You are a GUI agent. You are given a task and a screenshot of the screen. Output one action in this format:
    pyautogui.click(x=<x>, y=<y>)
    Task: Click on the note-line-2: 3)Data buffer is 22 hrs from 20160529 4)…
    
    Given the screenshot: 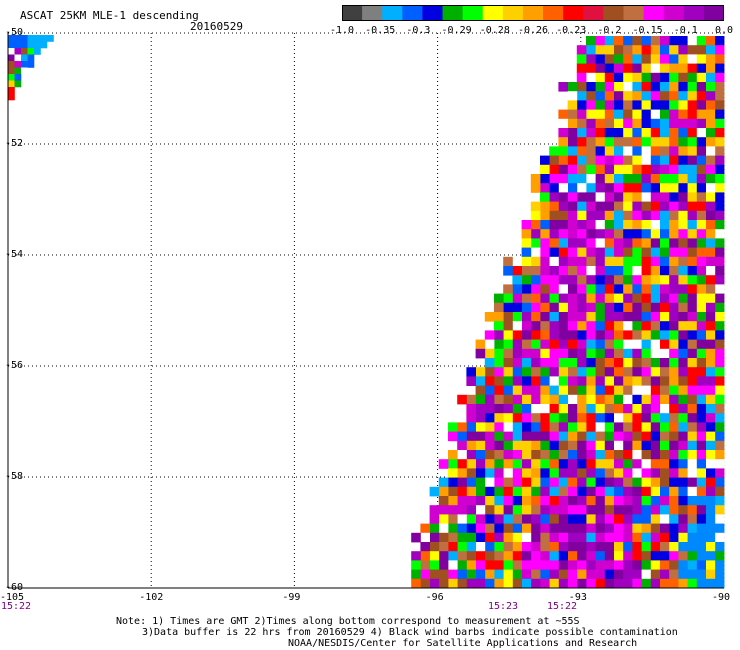 What is the action you would take?
    pyautogui.click(x=410, y=632)
    